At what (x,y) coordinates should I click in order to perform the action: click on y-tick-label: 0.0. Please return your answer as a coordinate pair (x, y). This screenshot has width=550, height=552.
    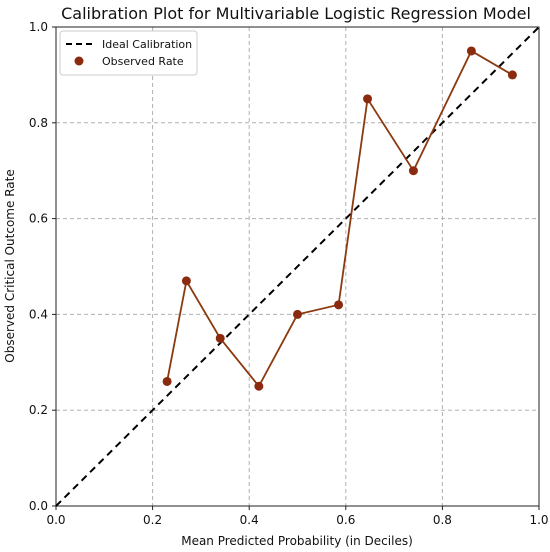
    Looking at the image, I should click on (38, 506).